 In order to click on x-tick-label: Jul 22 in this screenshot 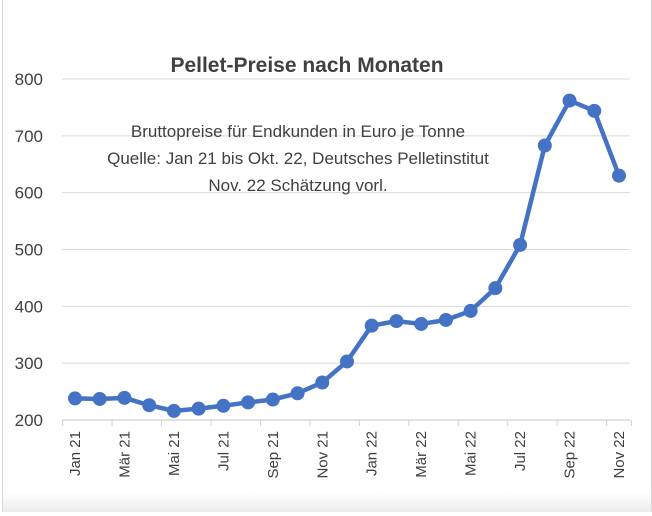, I will do `click(520, 451)`.